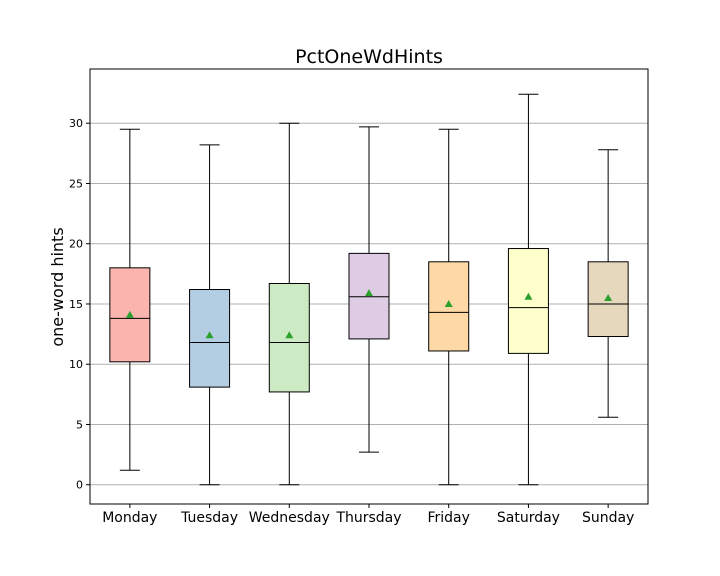 The image size is (720, 576). What do you see at coordinates (79, 485) in the screenshot?
I see `y-tick-label: 0` at bounding box center [79, 485].